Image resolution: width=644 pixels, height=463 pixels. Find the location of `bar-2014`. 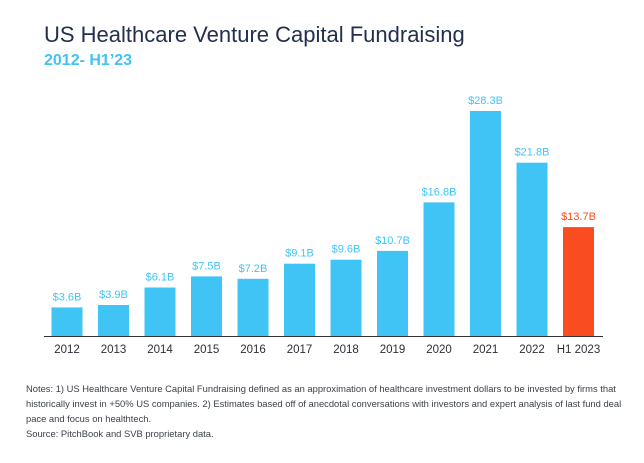

bar-2014 is located at coordinates (160, 311).